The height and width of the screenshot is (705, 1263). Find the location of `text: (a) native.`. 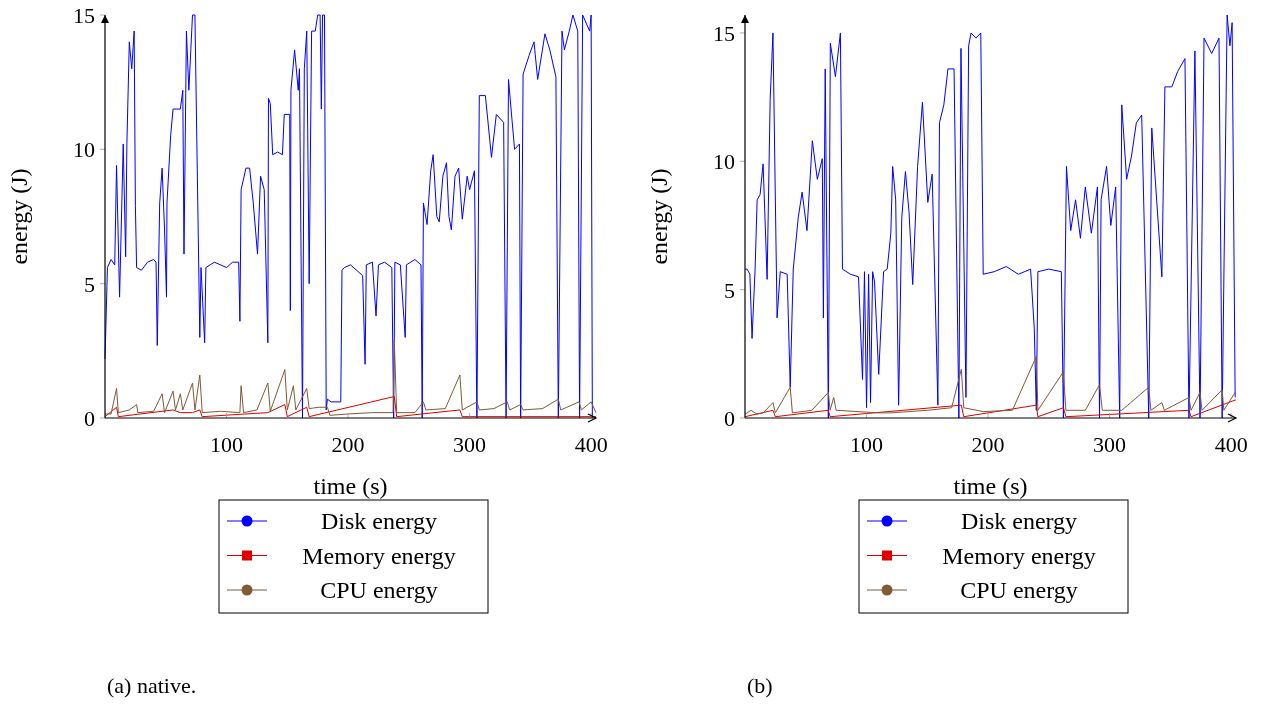

text: (a) native. is located at coordinates (152, 685).